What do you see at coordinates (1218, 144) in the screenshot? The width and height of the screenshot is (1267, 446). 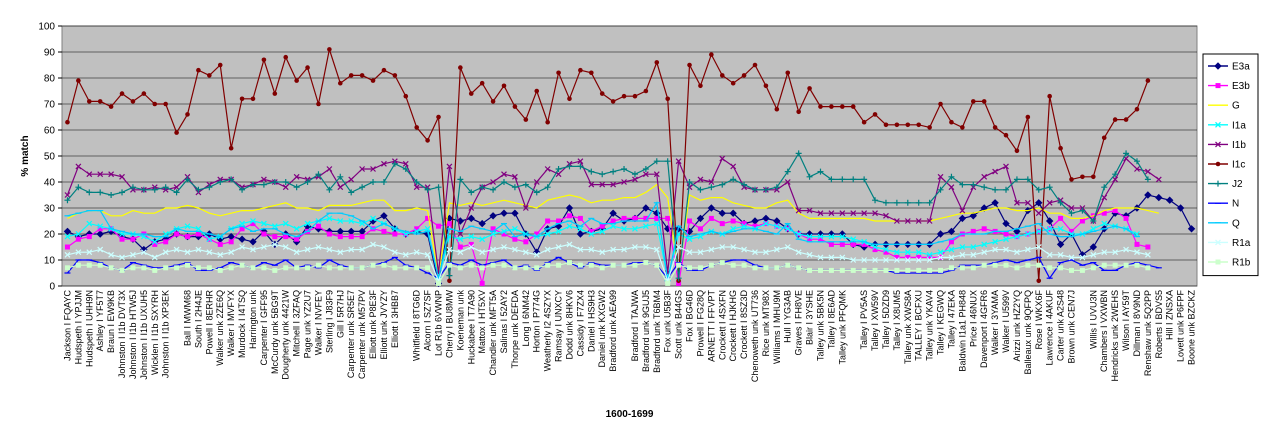 I see `legend-marker-i1b` at bounding box center [1218, 144].